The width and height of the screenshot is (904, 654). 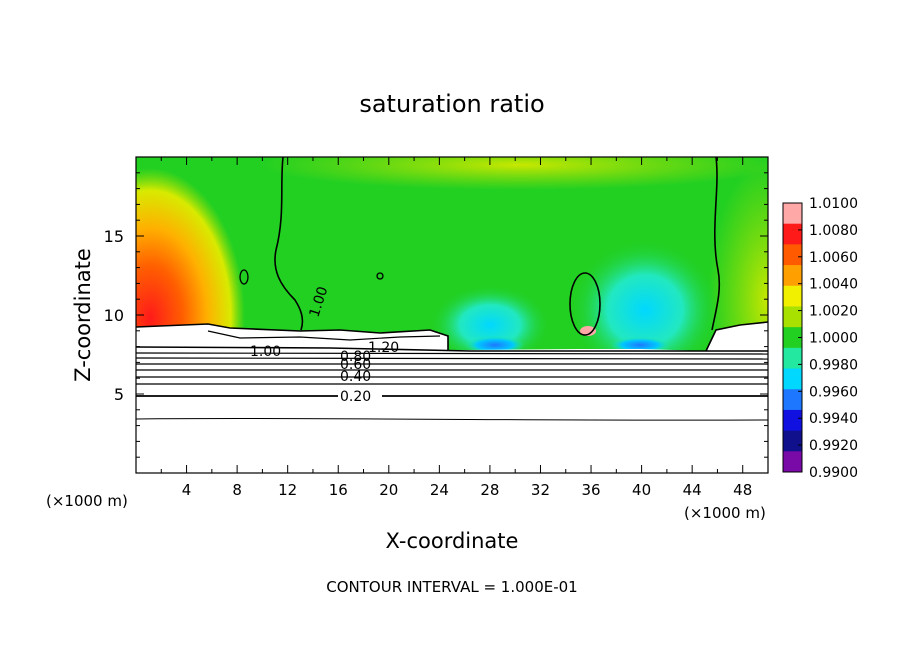 What do you see at coordinates (244, 277) in the screenshot?
I see `contour-ring-small-a` at bounding box center [244, 277].